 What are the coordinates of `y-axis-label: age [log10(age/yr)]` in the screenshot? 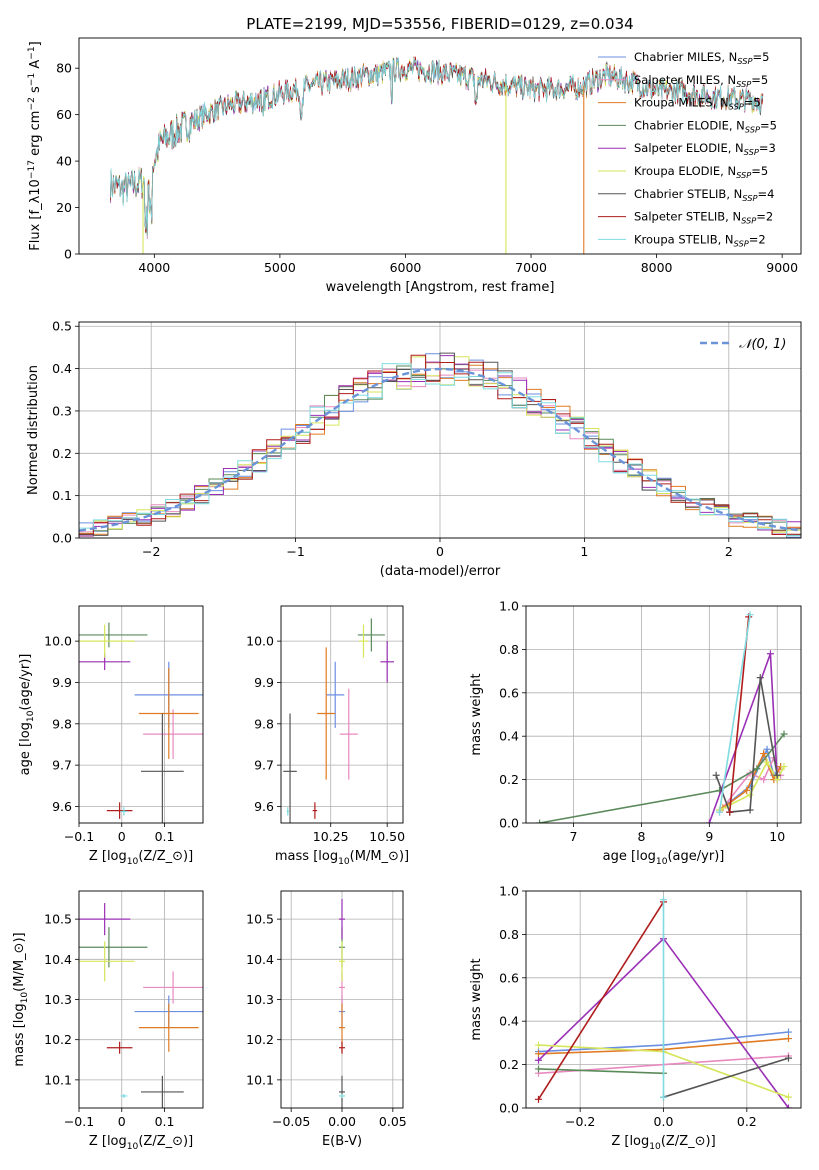 It's located at (27, 715).